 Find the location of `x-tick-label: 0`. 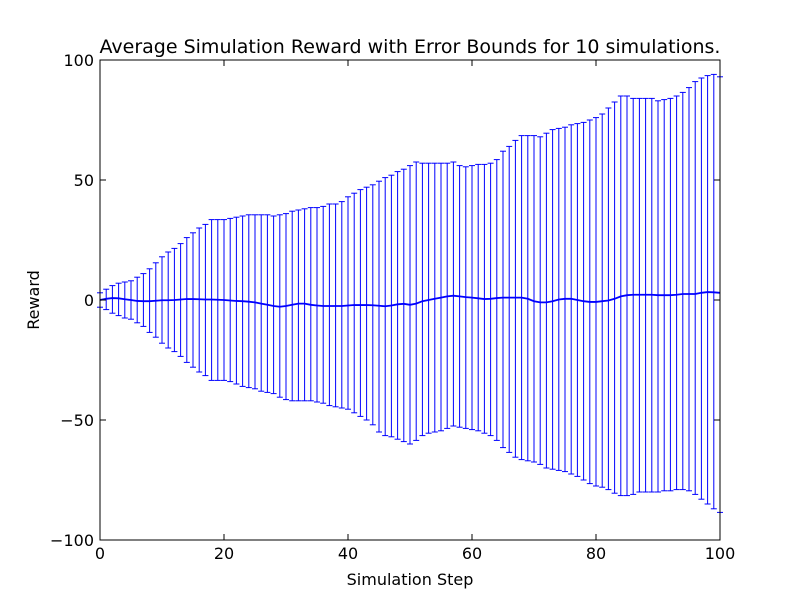

x-tick-label: 0 is located at coordinates (100, 553).